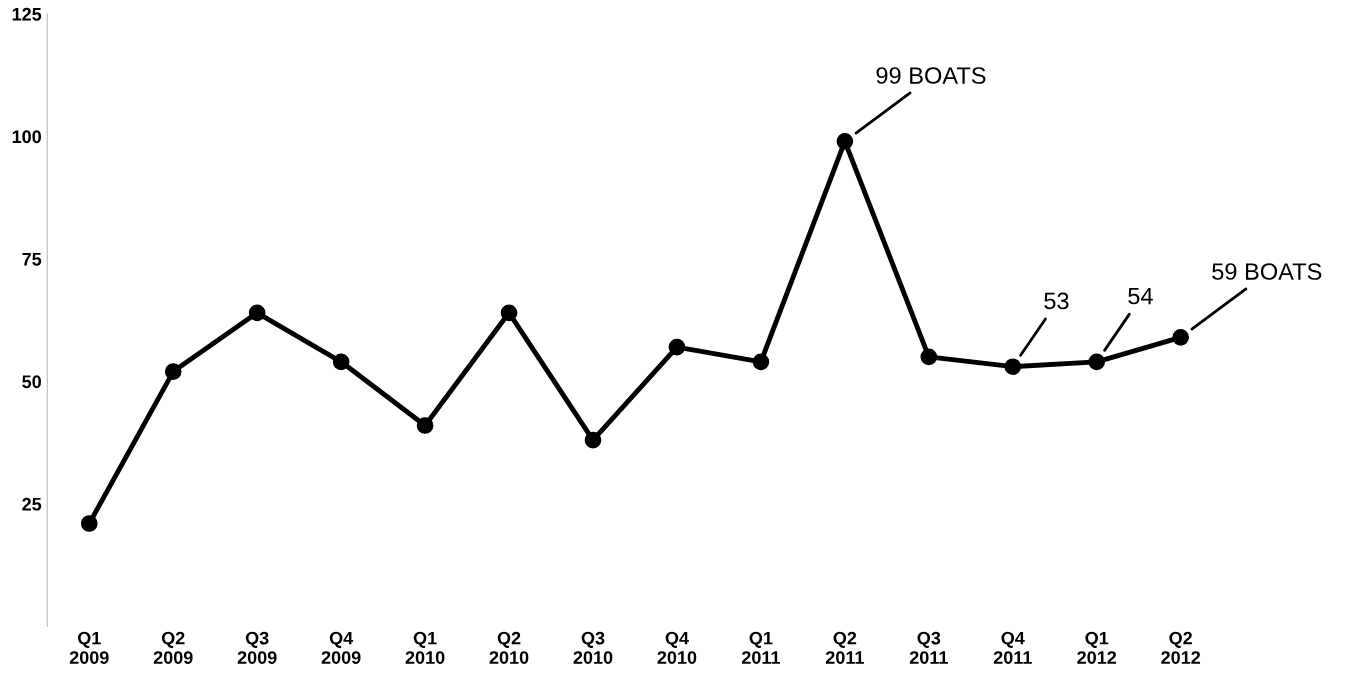 This screenshot has width=1351, height=696. What do you see at coordinates (32, 504) in the screenshot?
I see `y-tick-label: 25` at bounding box center [32, 504].